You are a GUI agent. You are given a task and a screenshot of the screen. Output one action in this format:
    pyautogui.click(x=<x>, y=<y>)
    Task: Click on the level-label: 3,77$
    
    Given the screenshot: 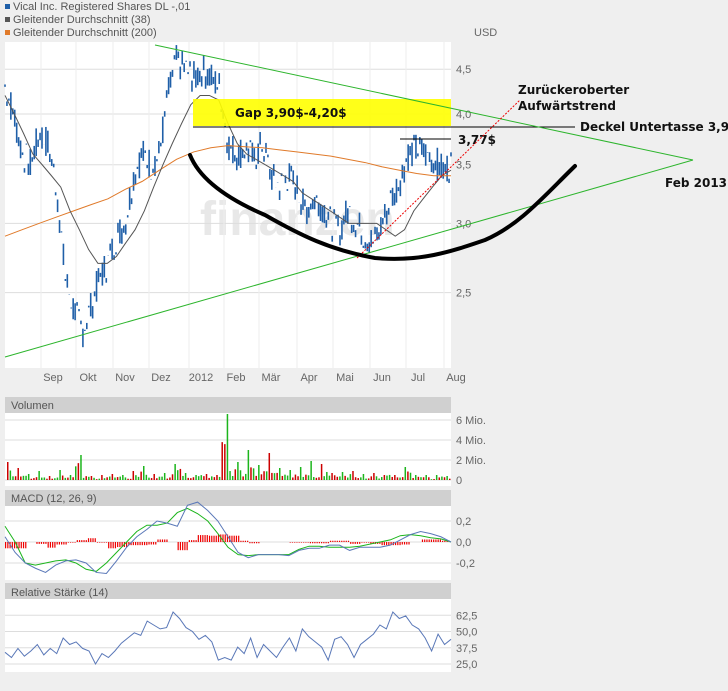 What is the action you would take?
    pyautogui.click(x=477, y=140)
    